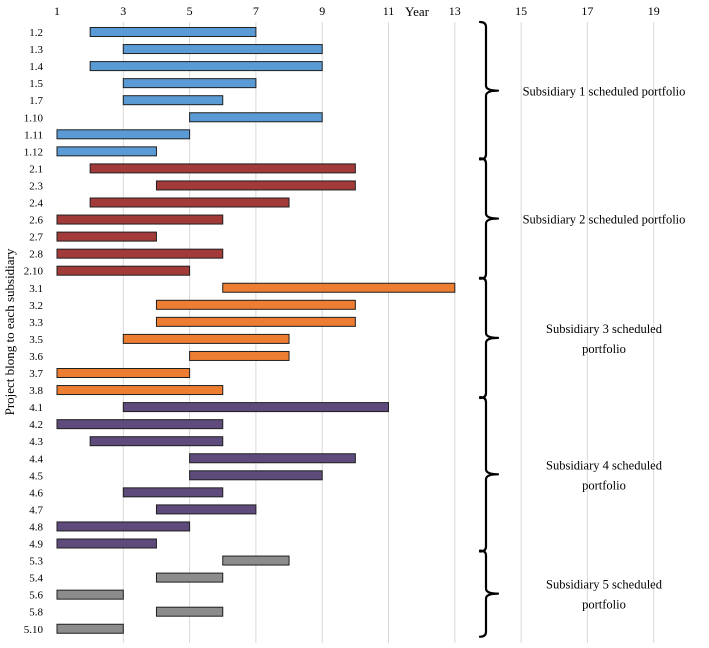  I want to click on category-label: 4.6, so click(36, 493).